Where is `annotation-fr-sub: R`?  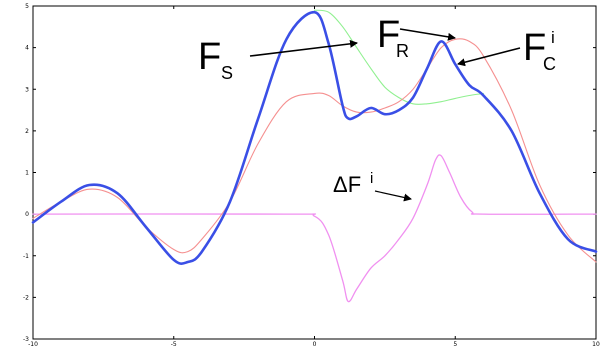 annotation-fr-sub: R is located at coordinates (402, 51).